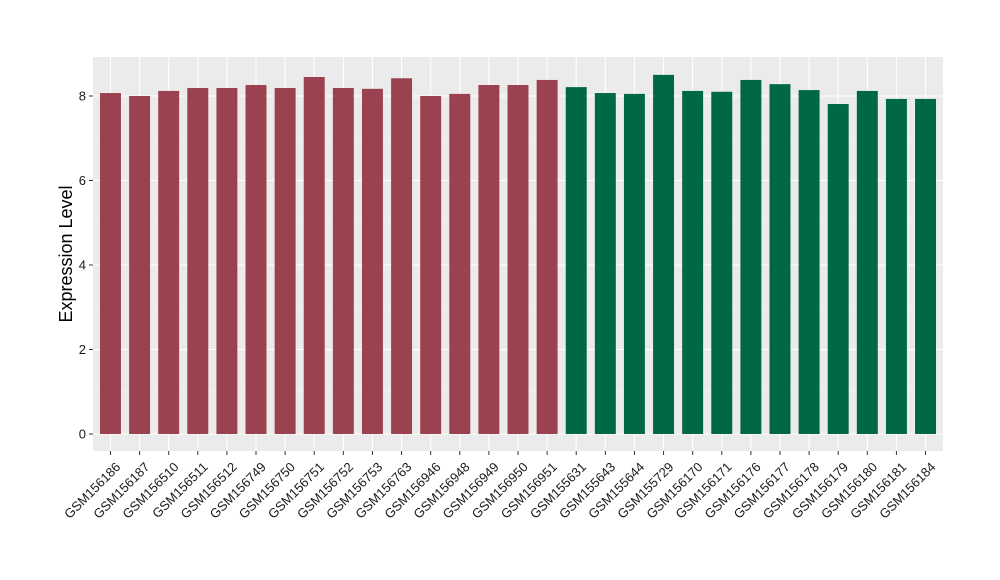 This screenshot has width=1000, height=580. What do you see at coordinates (926, 266) in the screenshot?
I see `bar-GSM156184` at bounding box center [926, 266].